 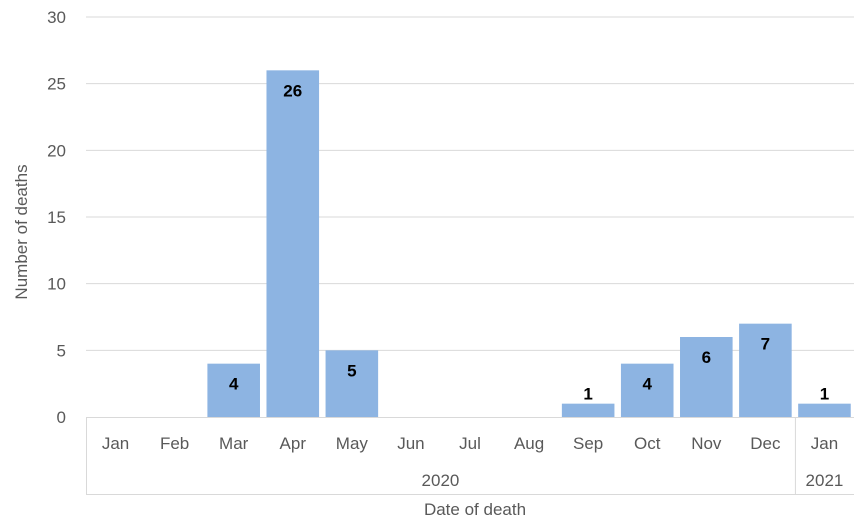 What do you see at coordinates (21, 231) in the screenshot?
I see `y-axis-title: Number of deaths` at bounding box center [21, 231].